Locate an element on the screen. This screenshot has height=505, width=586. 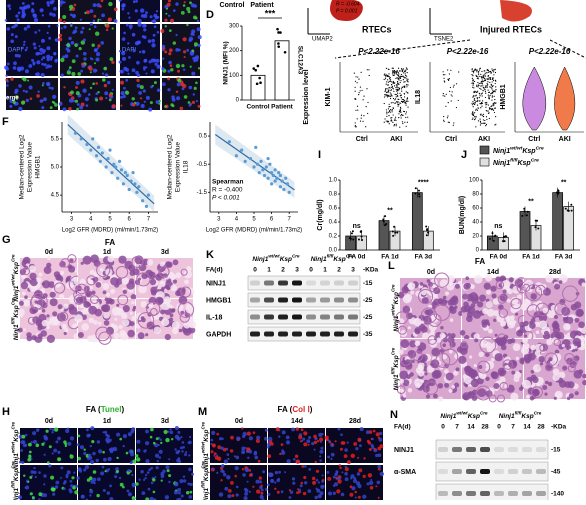
label: AKI is located at coordinates (396, 139).